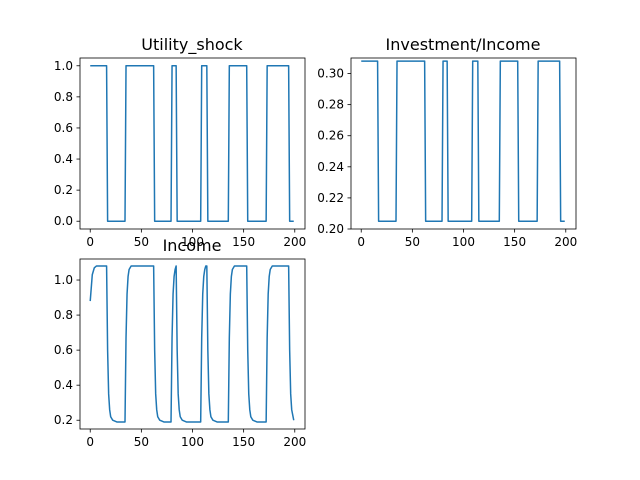  What do you see at coordinates (330, 198) in the screenshot?
I see `y-tick-label: 0.22` at bounding box center [330, 198].